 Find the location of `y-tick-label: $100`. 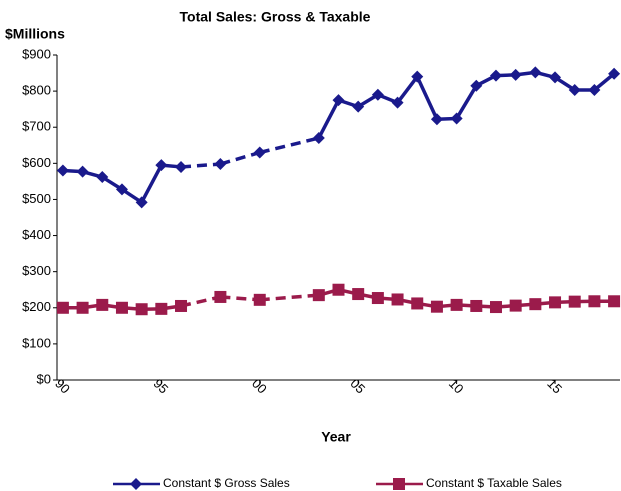

y-tick-label: $100 is located at coordinates (36, 342).